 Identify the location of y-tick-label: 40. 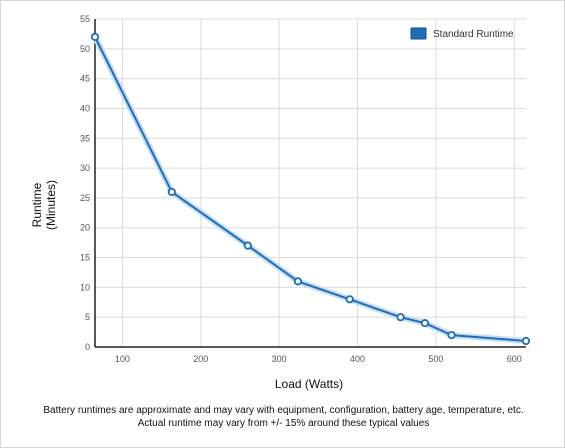
(85, 108).